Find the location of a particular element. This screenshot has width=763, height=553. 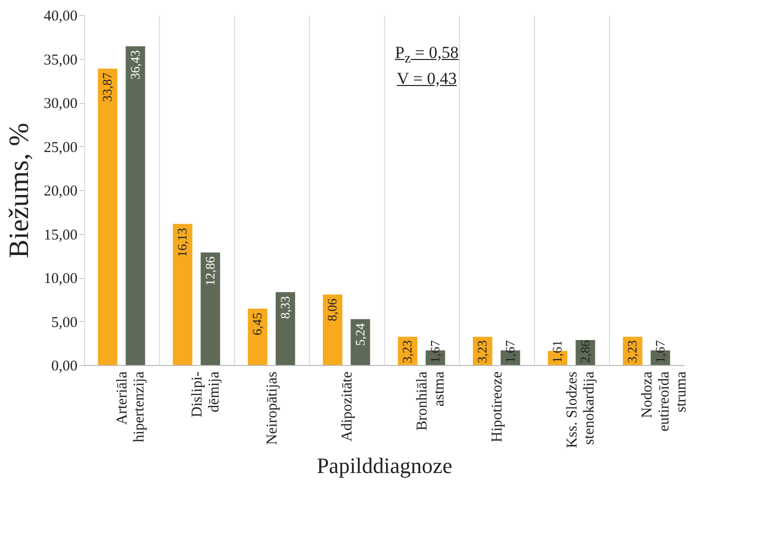

x-tick-label: Arteriāla hipertenzija is located at coordinates (131, 406).